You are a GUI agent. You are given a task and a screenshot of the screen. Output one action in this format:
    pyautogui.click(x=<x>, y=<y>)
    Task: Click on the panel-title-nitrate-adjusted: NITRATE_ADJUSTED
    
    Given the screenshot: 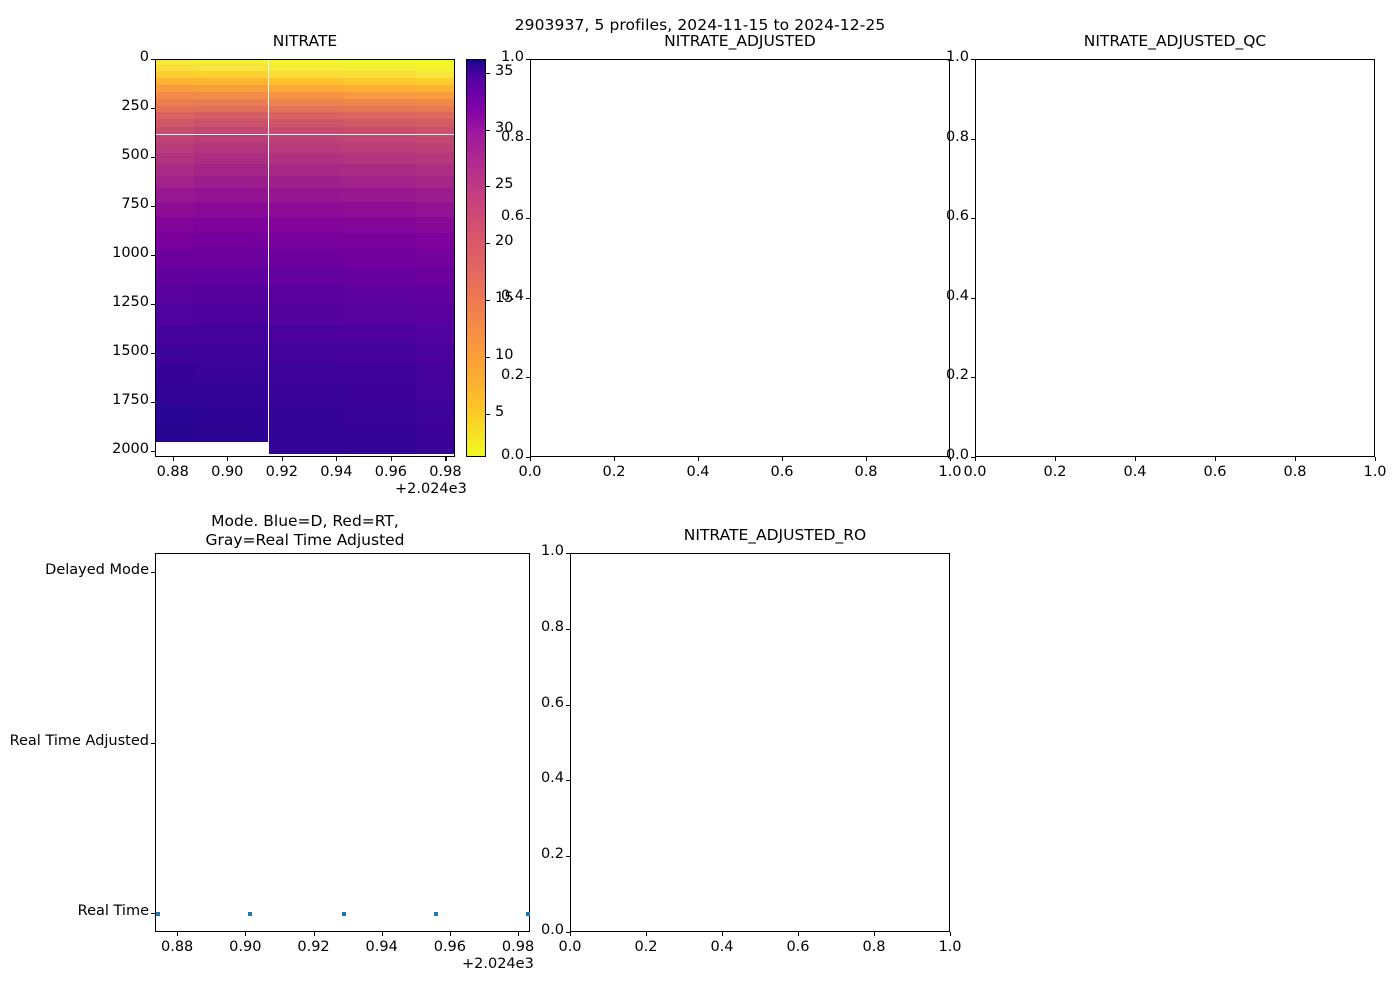 What is the action you would take?
    pyautogui.click(x=740, y=41)
    